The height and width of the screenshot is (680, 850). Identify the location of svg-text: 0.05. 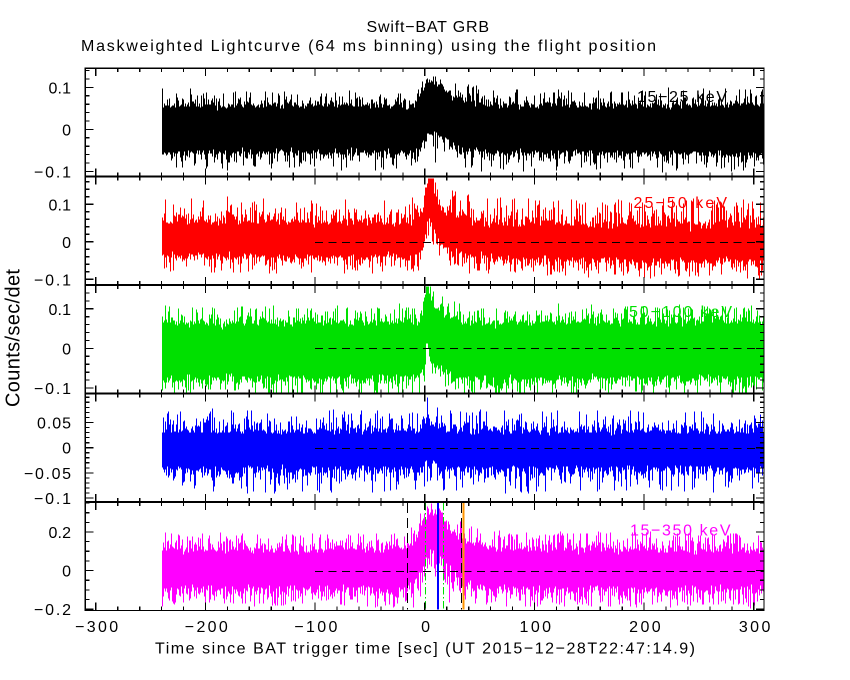
(54, 424).